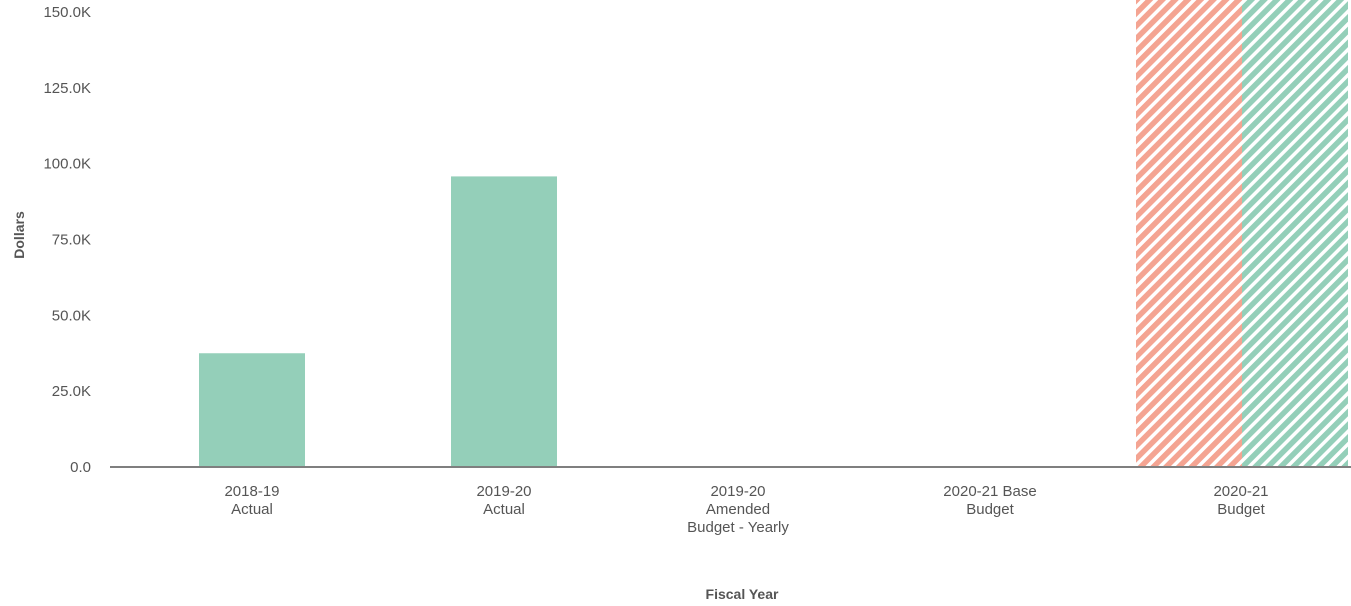 The image size is (1351, 606). What do you see at coordinates (80, 467) in the screenshot?
I see `y-tick-label: 0.0` at bounding box center [80, 467].